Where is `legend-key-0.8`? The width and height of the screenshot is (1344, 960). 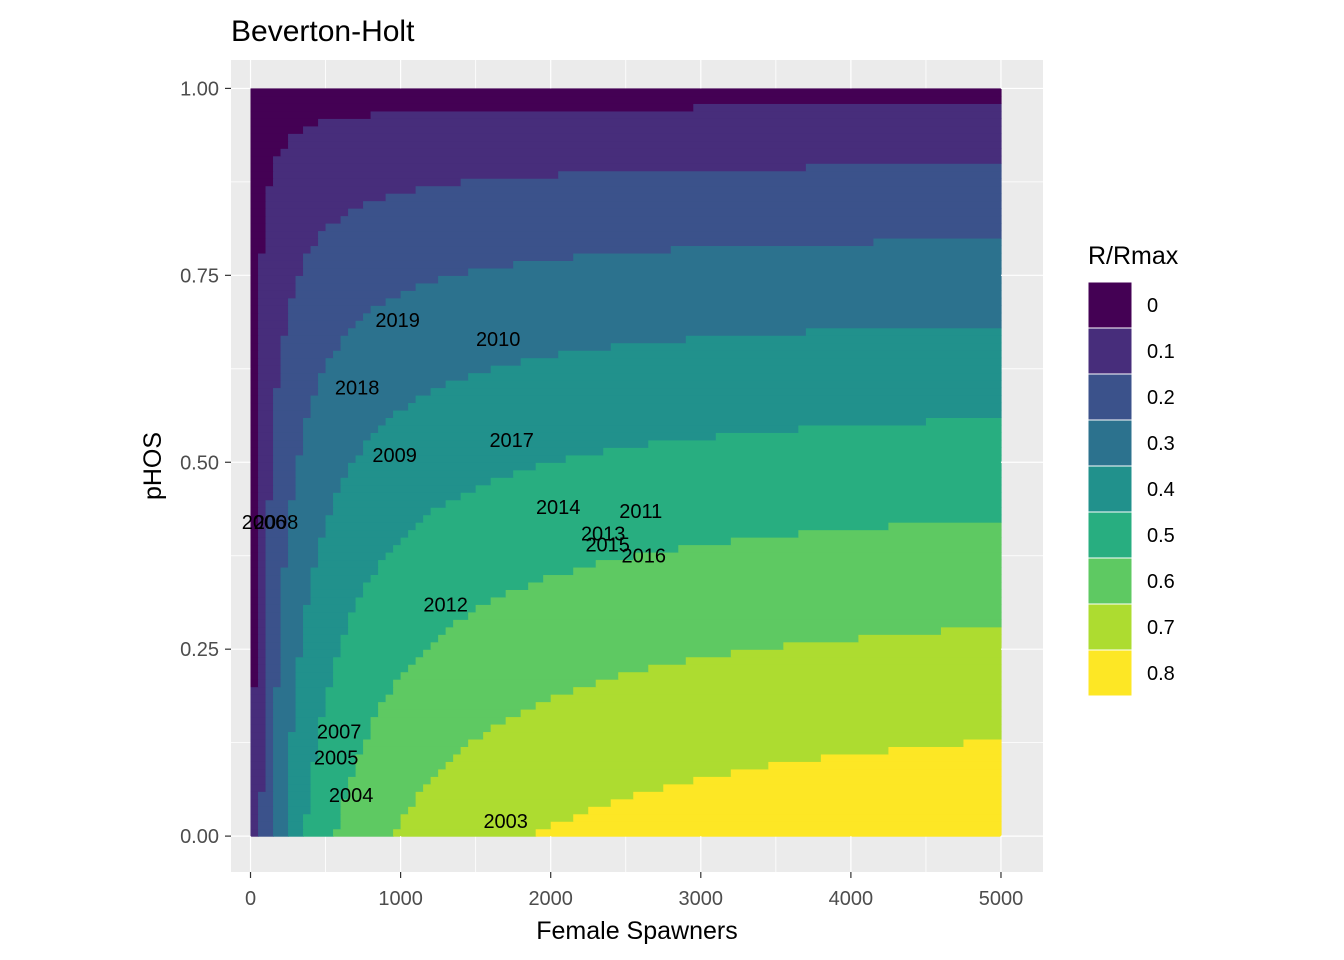
legend-key-0.8 is located at coordinates (1110, 673).